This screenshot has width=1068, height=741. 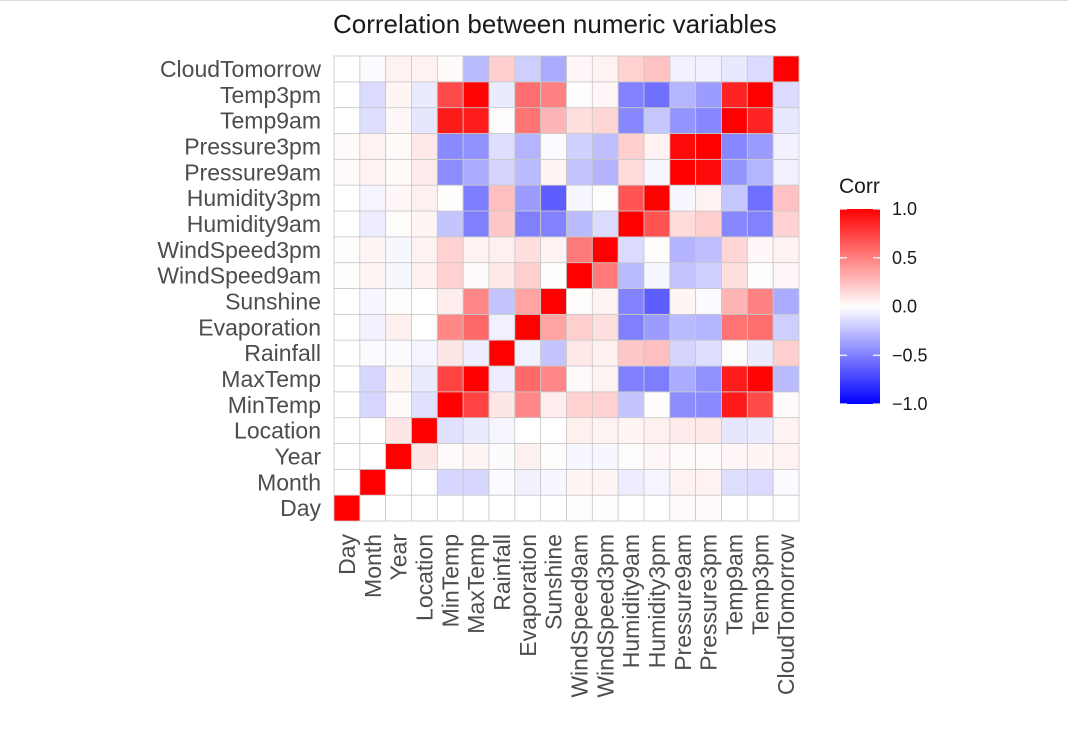 What do you see at coordinates (424, 577) in the screenshot?
I see `x-tick-label: Location` at bounding box center [424, 577].